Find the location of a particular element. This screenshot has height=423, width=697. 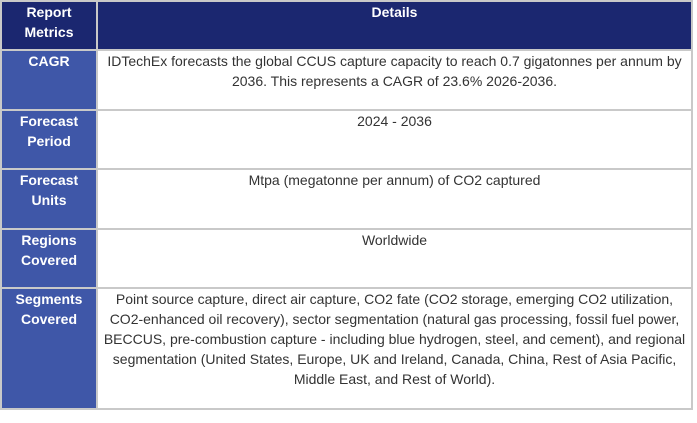

column-header-details: Details is located at coordinates (394, 25).